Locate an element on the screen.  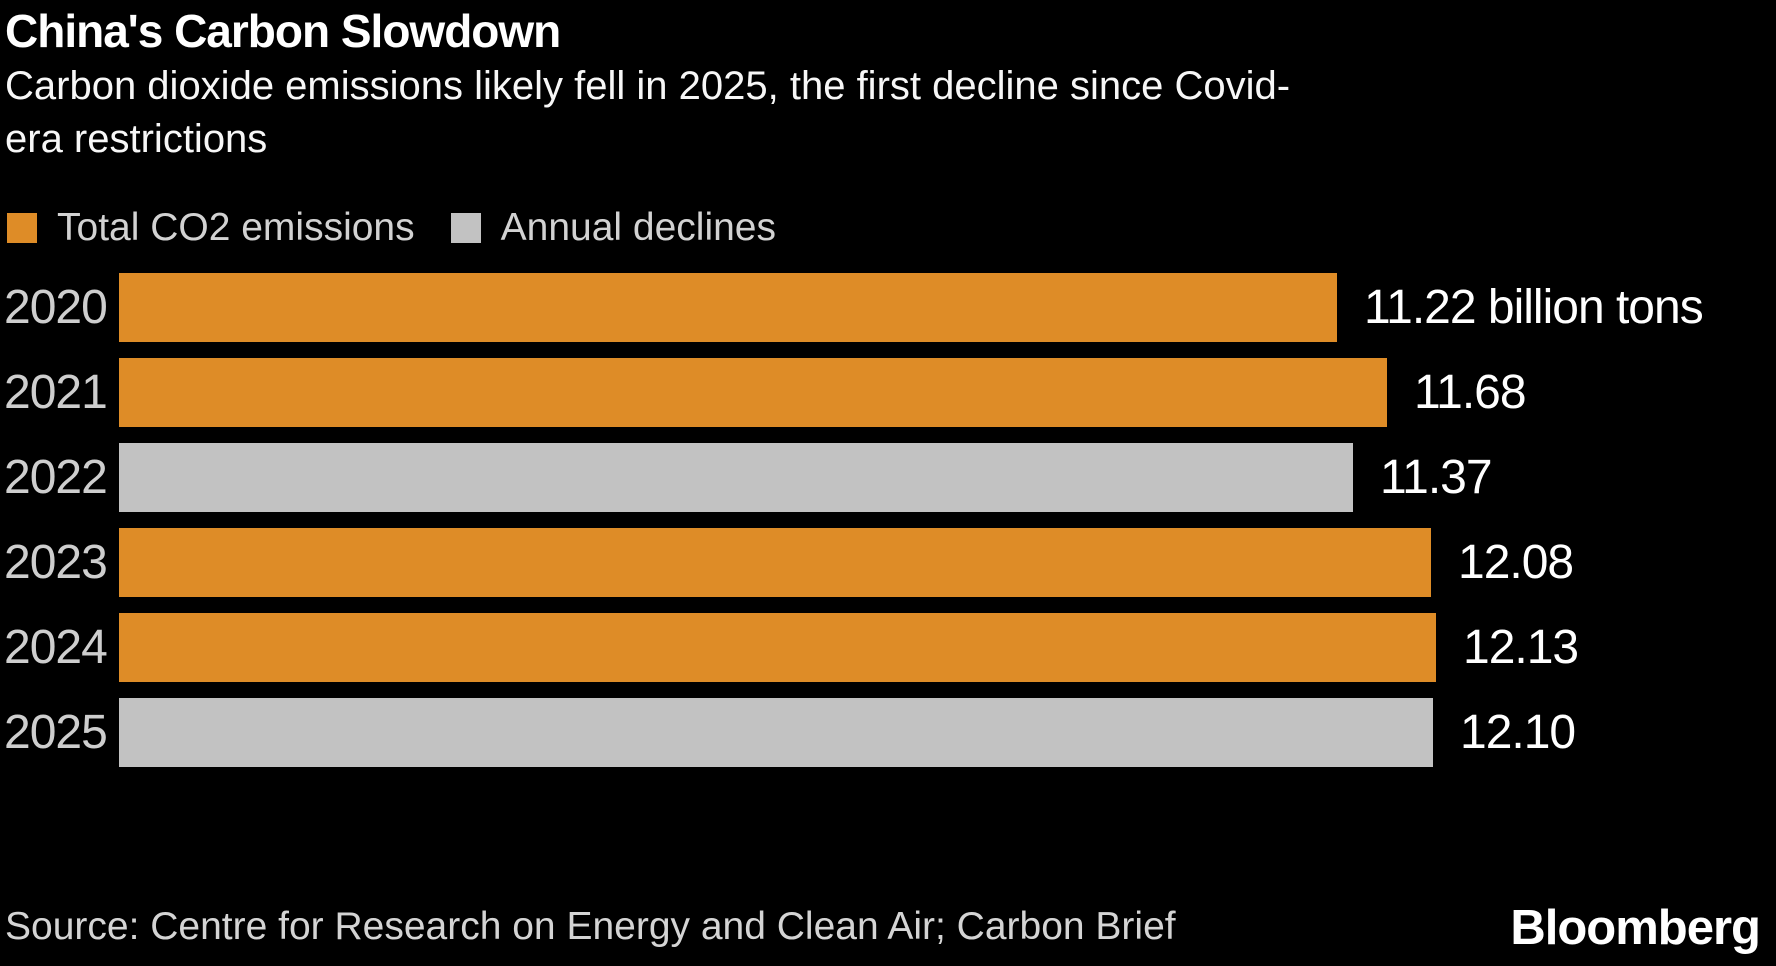
year-label-2021: 2021 is located at coordinates (56, 392).